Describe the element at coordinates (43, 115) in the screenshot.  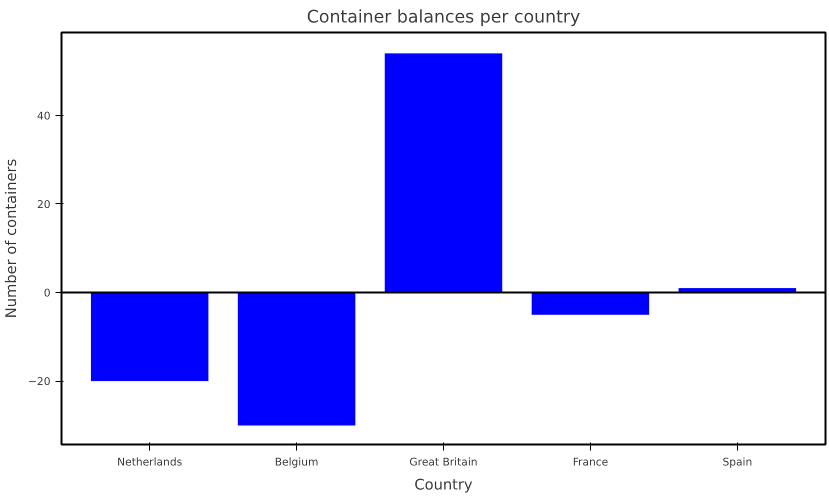
I see `y-tick-label: 40` at that location.